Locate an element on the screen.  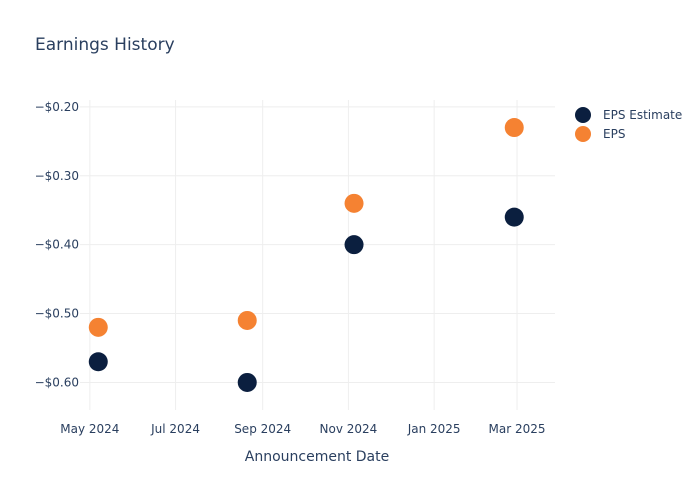
y-axis-ticks: −$0.20 −$0.30 −$0.40 −$0.50 −$0.60 is located at coordinates (57, 245).